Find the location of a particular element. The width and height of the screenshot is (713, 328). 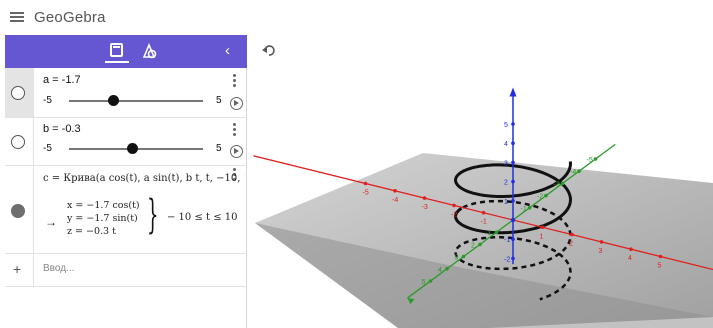

visibility-toggle-c is located at coordinates (18, 211).